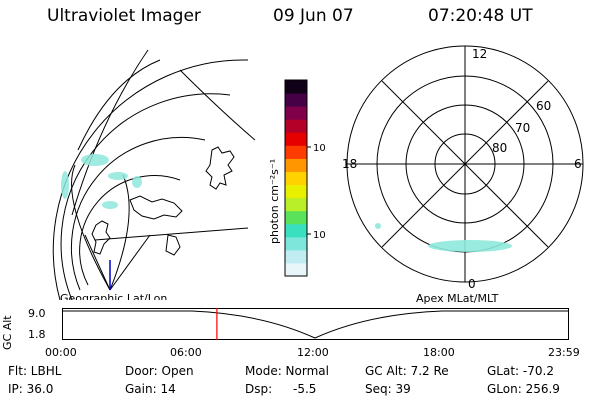 Image resolution: width=600 pixels, height=400 pixels. What do you see at coordinates (124, 16) in the screenshot?
I see `app-title: Ultraviolet Imager` at bounding box center [124, 16].